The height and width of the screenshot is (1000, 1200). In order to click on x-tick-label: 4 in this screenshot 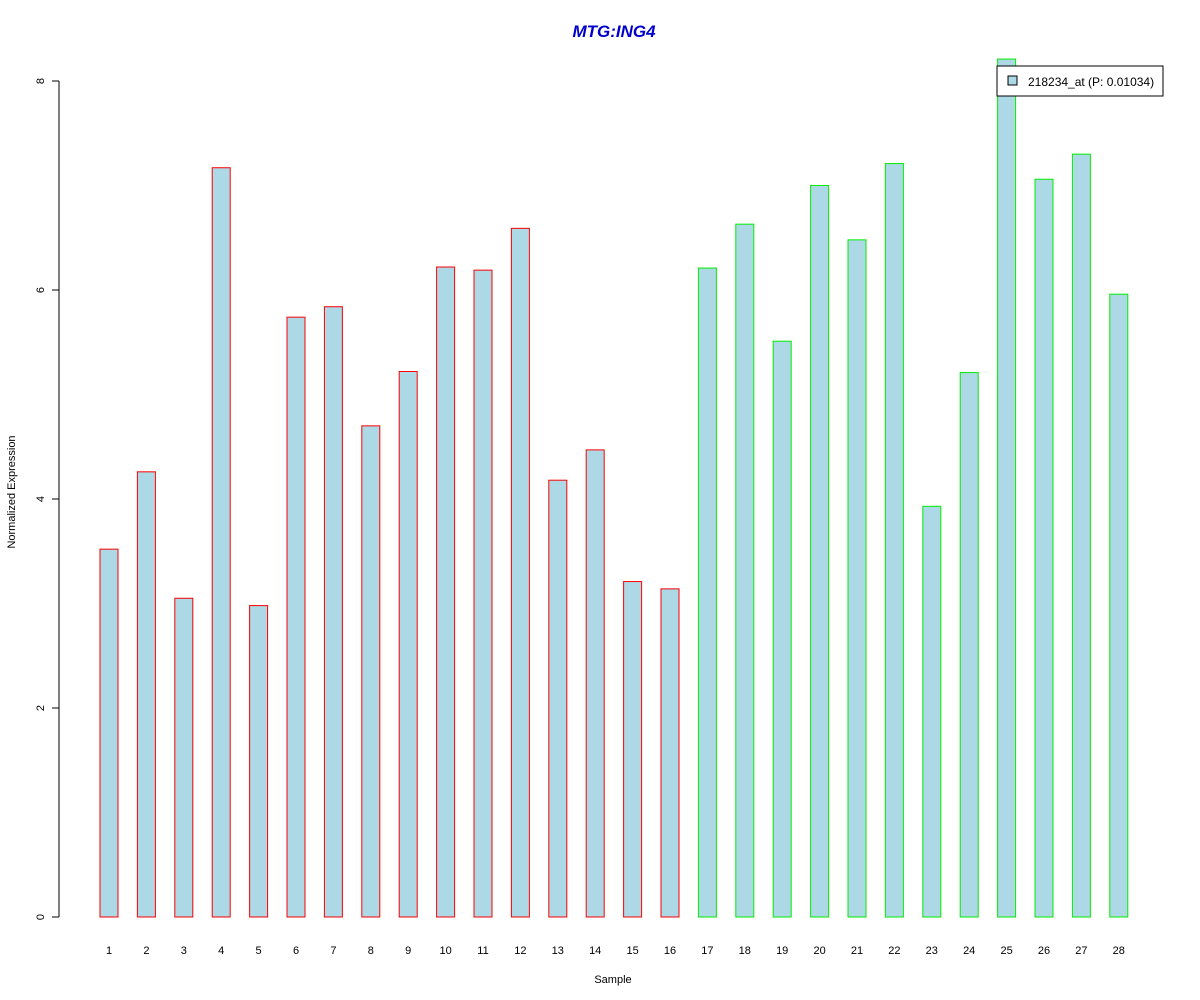, I will do `click(221, 951)`.